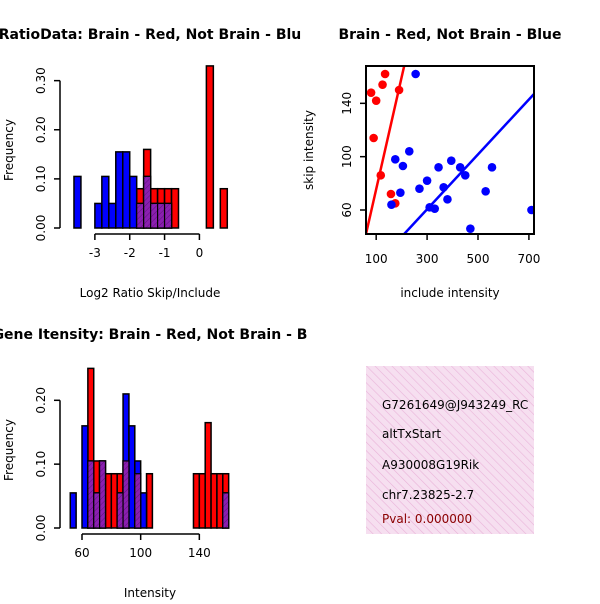 The image size is (600, 604). Describe the element at coordinates (411, 434) in the screenshot. I see `info-event-type: altTxStart` at that location.